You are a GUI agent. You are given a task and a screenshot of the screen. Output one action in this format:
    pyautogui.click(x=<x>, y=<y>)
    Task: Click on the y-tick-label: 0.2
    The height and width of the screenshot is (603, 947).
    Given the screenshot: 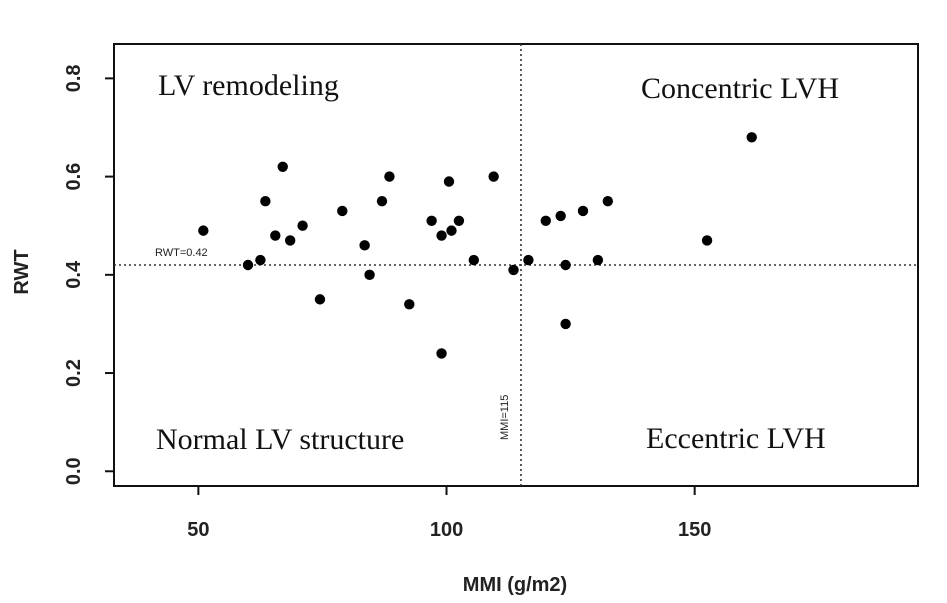 What is the action you would take?
    pyautogui.click(x=74, y=373)
    